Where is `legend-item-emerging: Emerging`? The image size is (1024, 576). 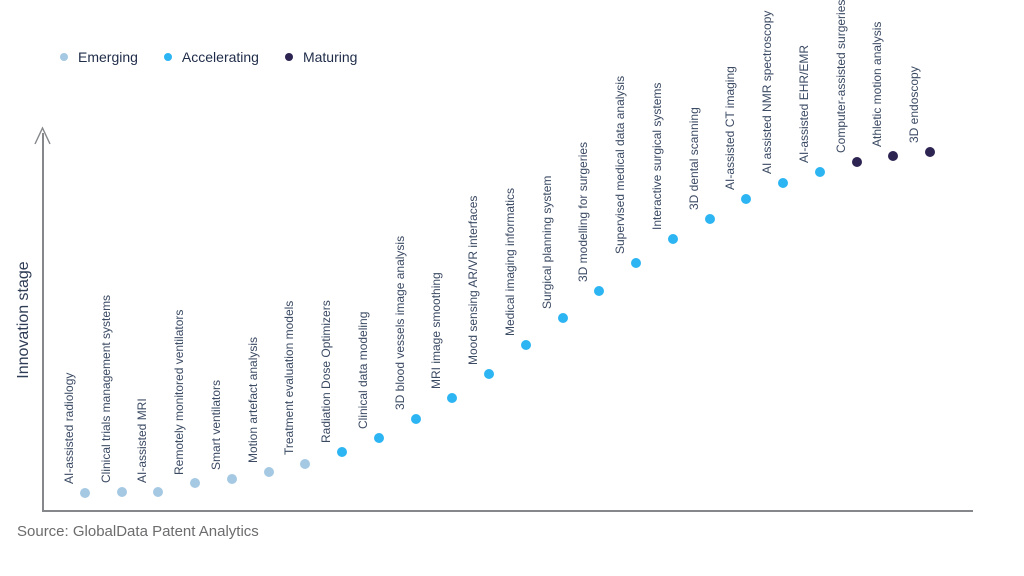
legend-item-emerging: Emerging is located at coordinates (99, 57).